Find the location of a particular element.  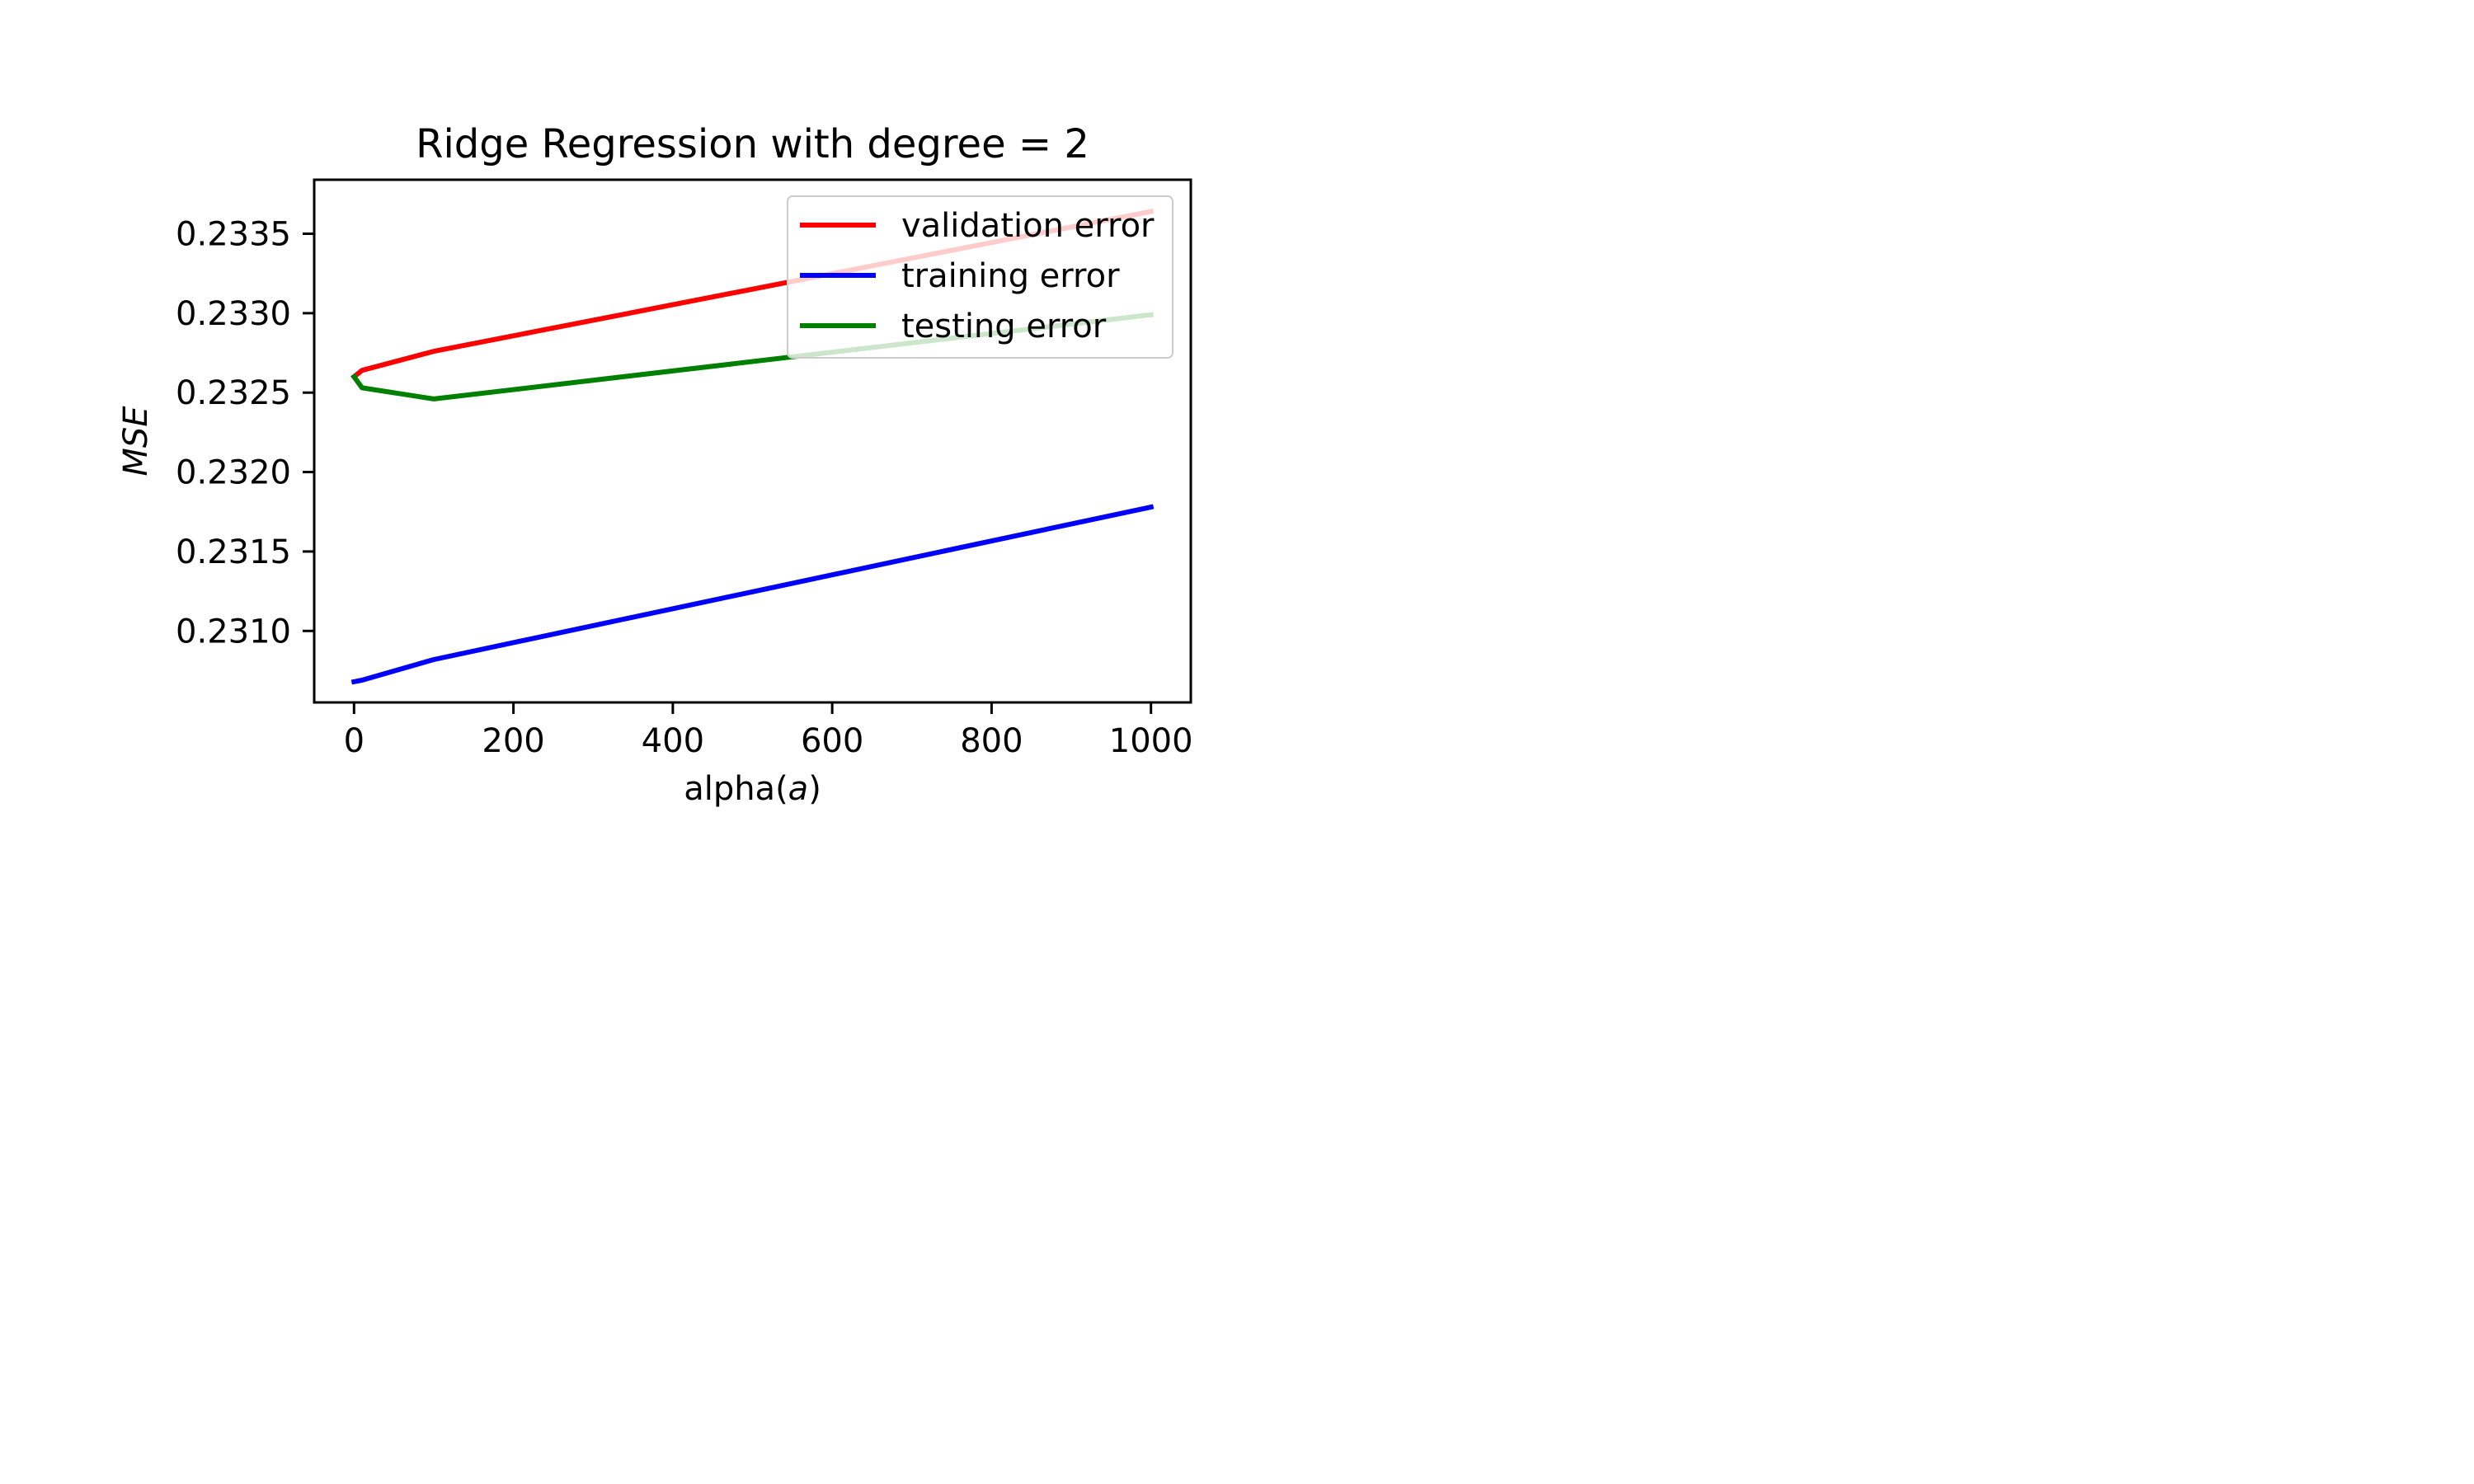

legend-label: training error is located at coordinates (1010, 276).